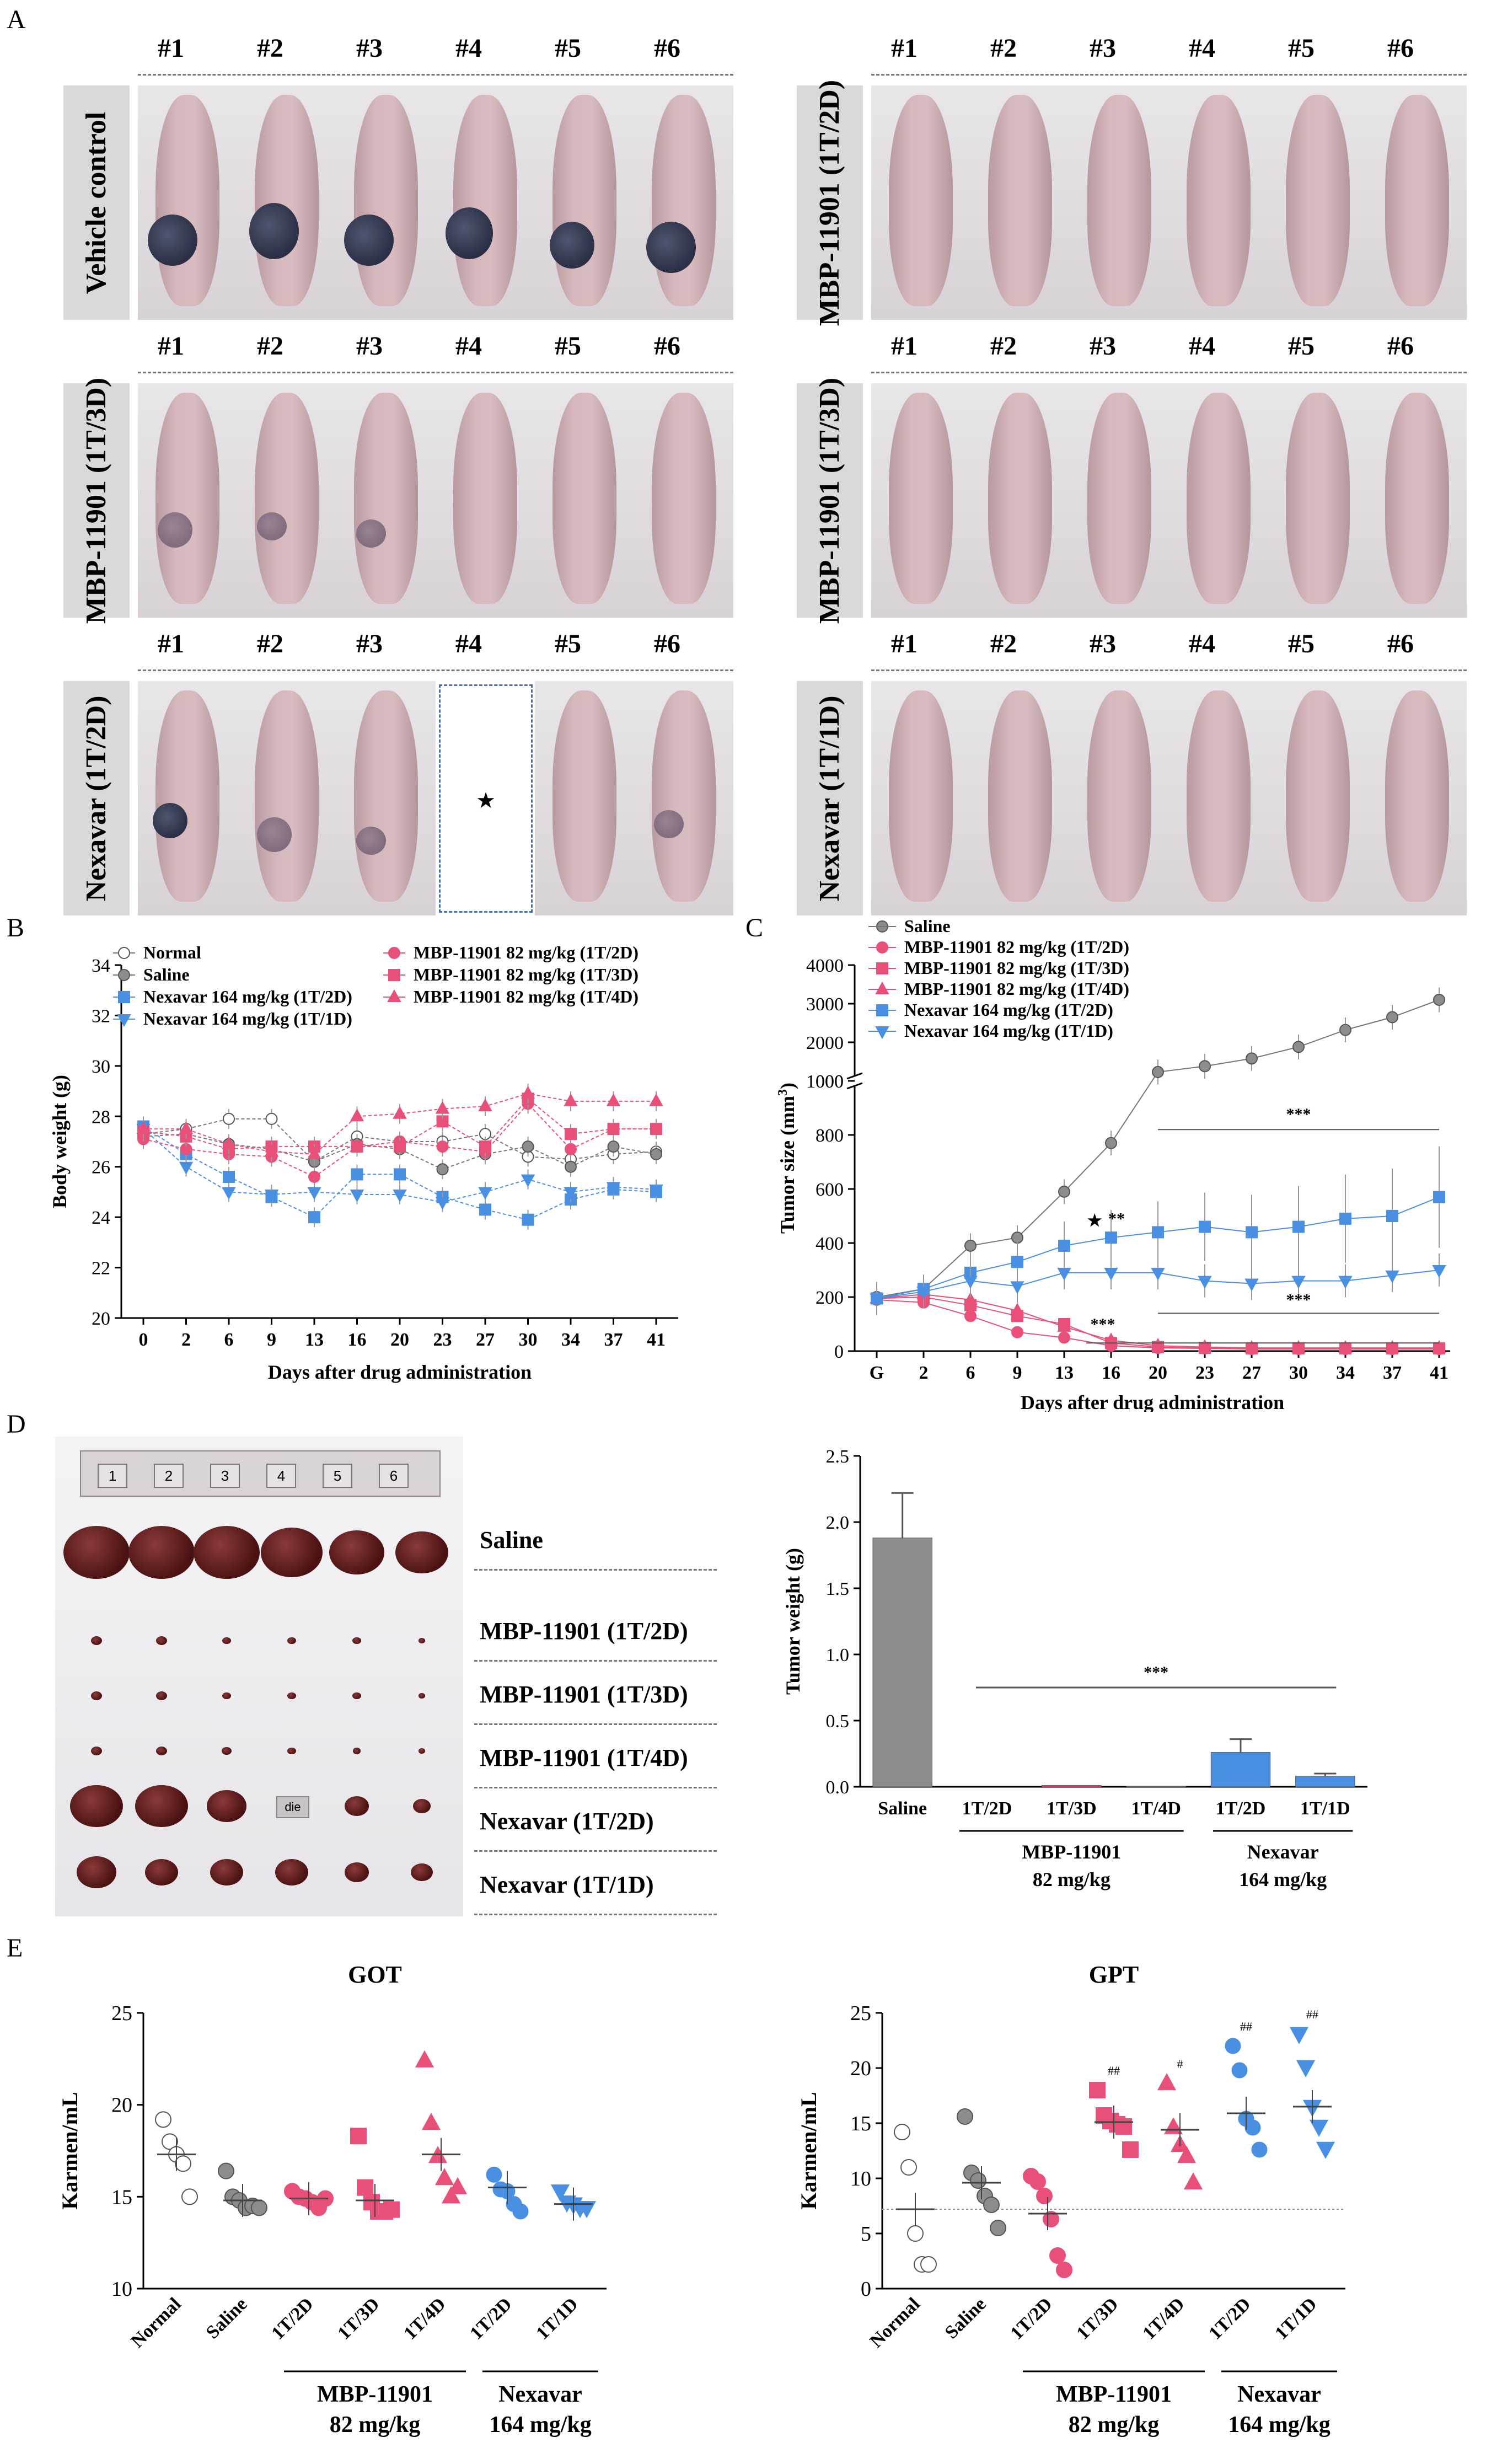  Describe the element at coordinates (861, 2013) in the screenshot. I see `y-tick-label: 25` at that location.